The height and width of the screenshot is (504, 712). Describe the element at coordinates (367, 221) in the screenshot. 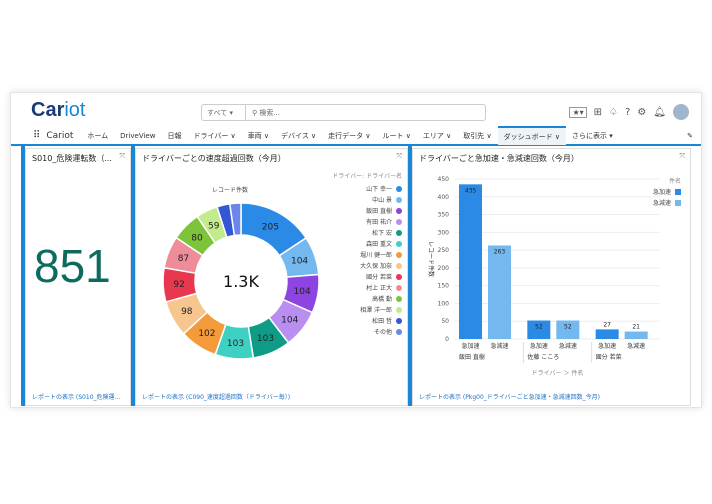

I see `legend-item: 有田 祐介` at that location.